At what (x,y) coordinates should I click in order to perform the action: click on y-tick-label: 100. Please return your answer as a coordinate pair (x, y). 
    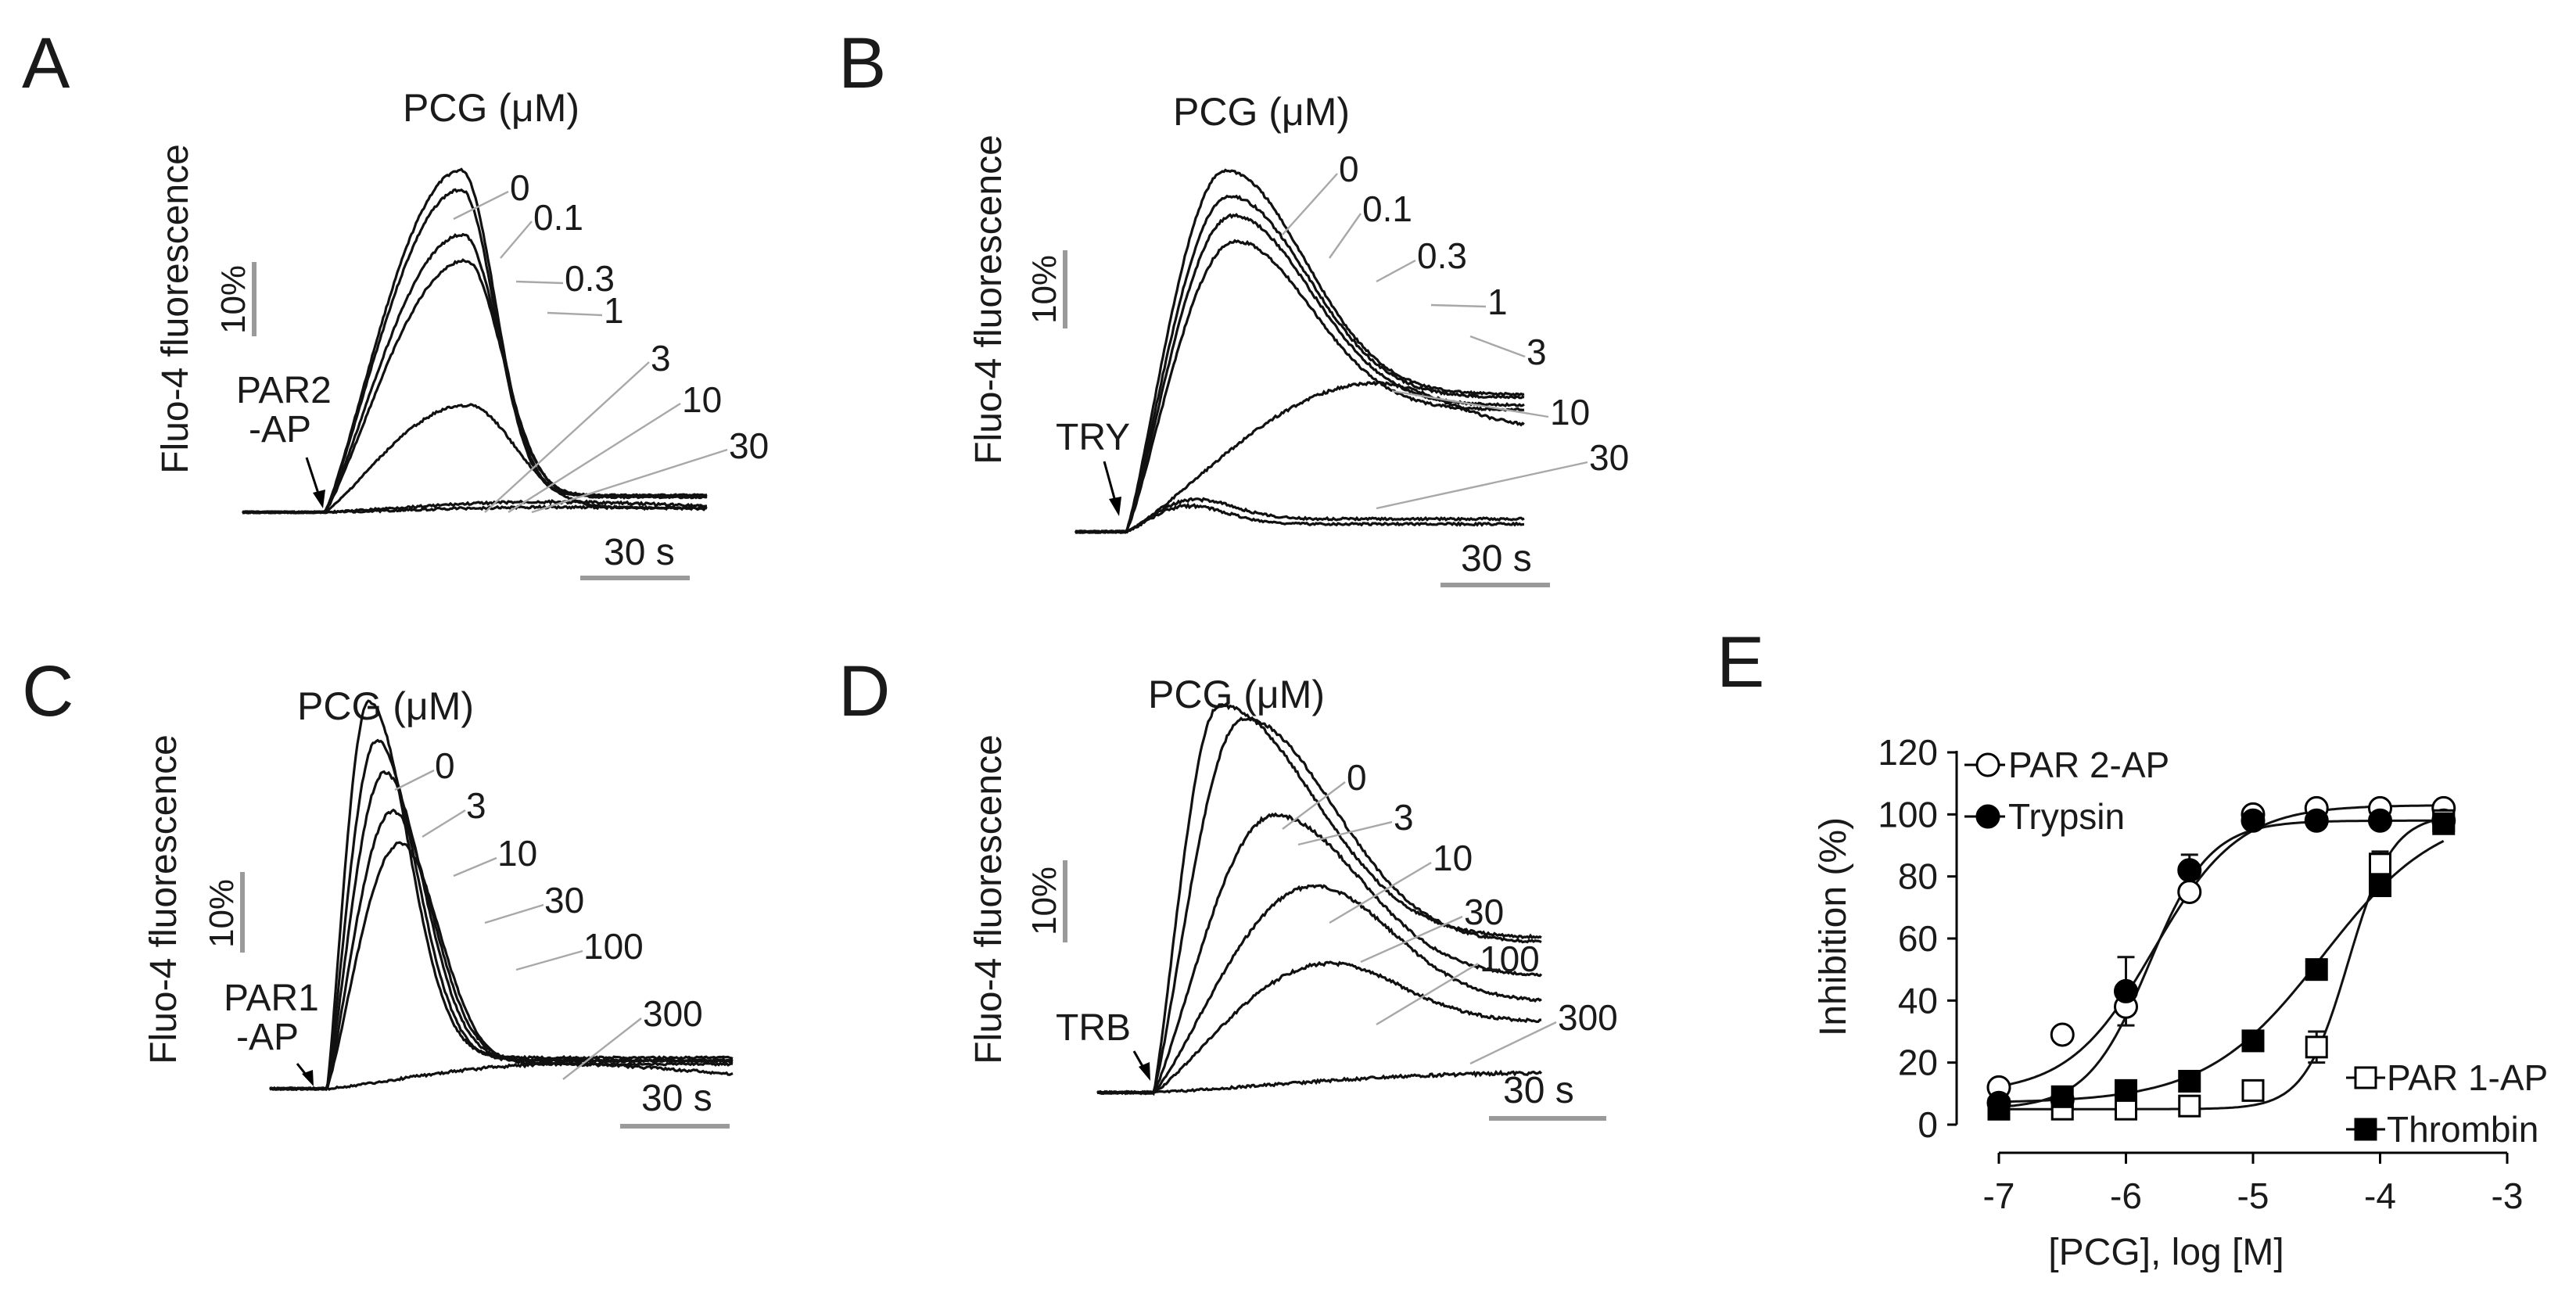
    Looking at the image, I should click on (1908, 814).